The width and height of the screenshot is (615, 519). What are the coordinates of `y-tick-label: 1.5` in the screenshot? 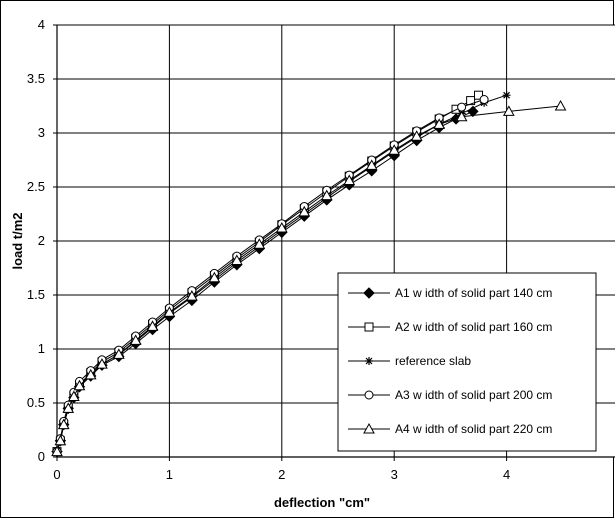 It's located at (36, 294).